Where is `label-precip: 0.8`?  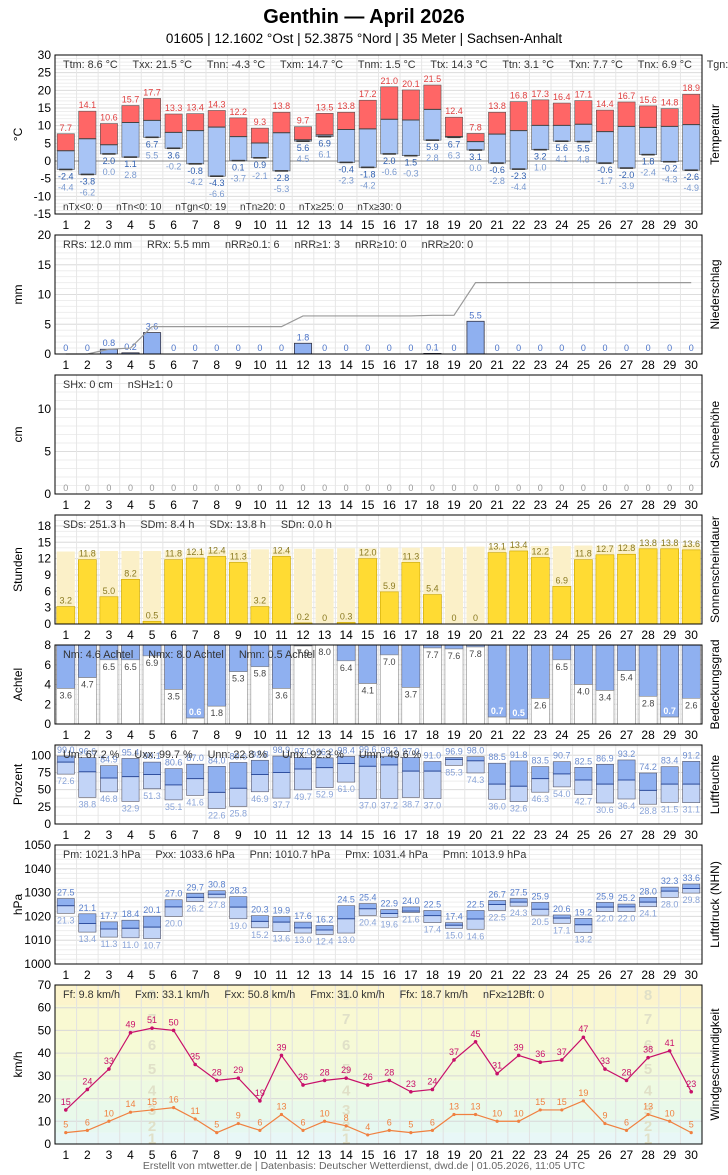
label-precip: 0.8 is located at coordinates (109, 343).